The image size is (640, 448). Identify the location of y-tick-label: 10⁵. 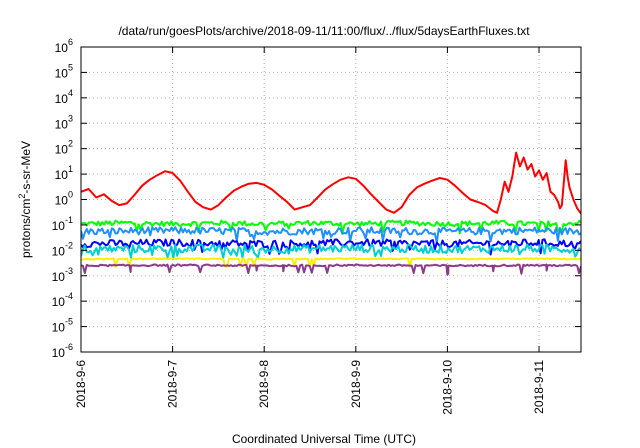
(64, 71).